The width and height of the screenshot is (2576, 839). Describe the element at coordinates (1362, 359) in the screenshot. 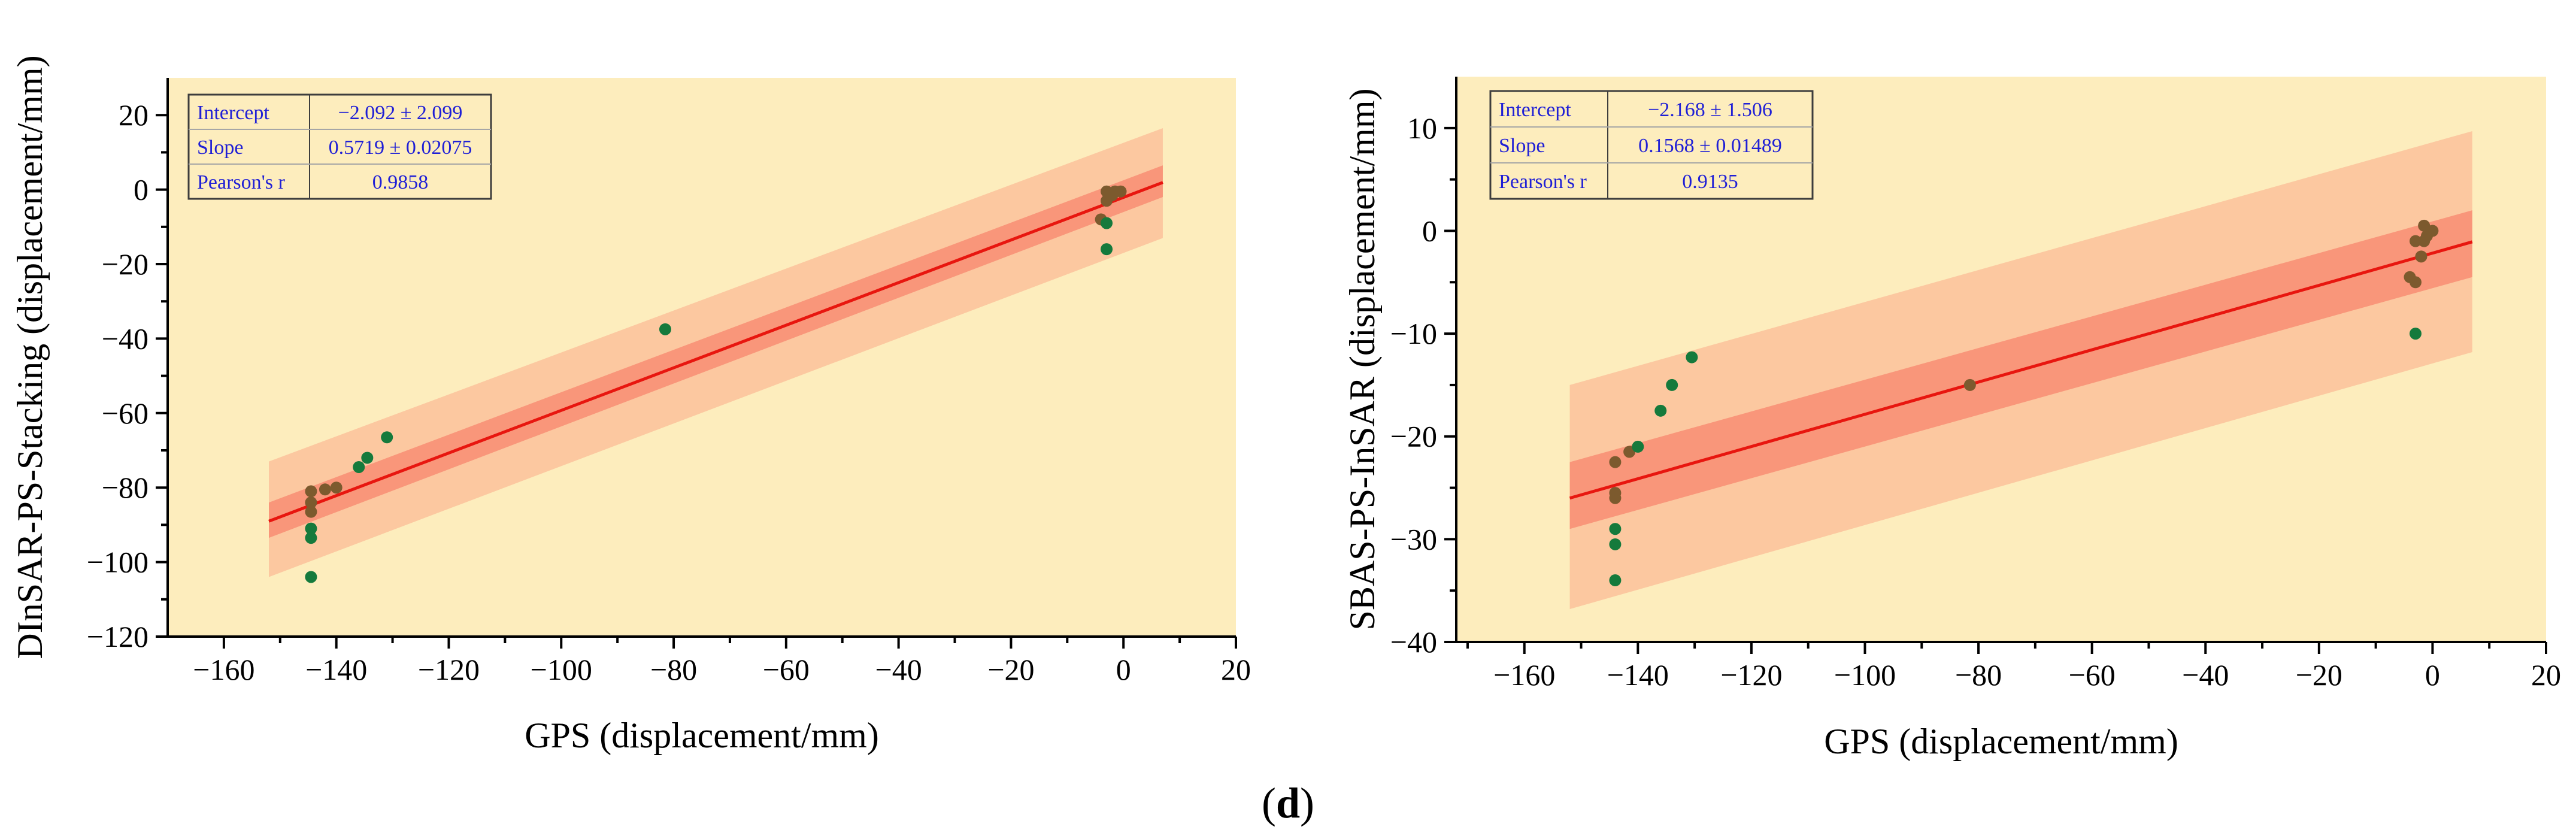

I see `y-axis-title: SBAS-PS-InSAR (displacement/mm)` at that location.